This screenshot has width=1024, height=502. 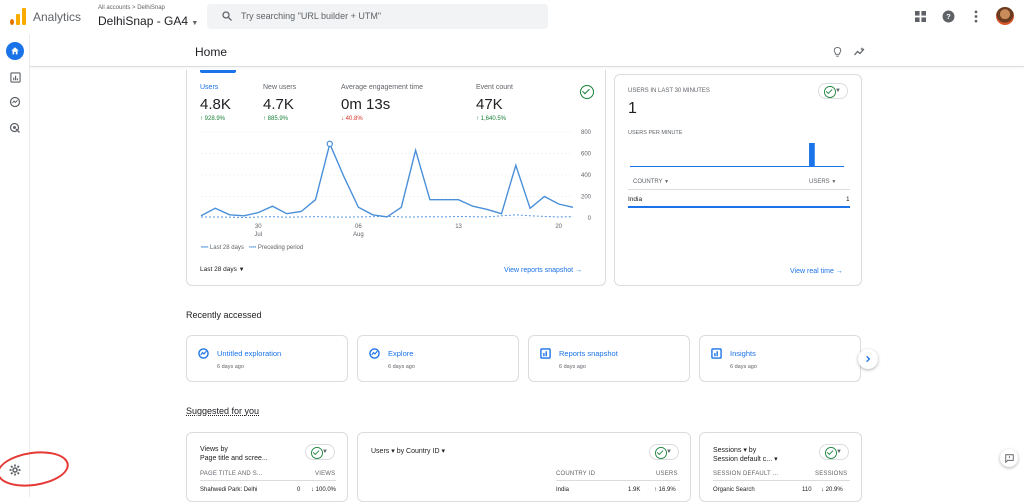 I want to click on link-label: View real time, so click(x=812, y=271).